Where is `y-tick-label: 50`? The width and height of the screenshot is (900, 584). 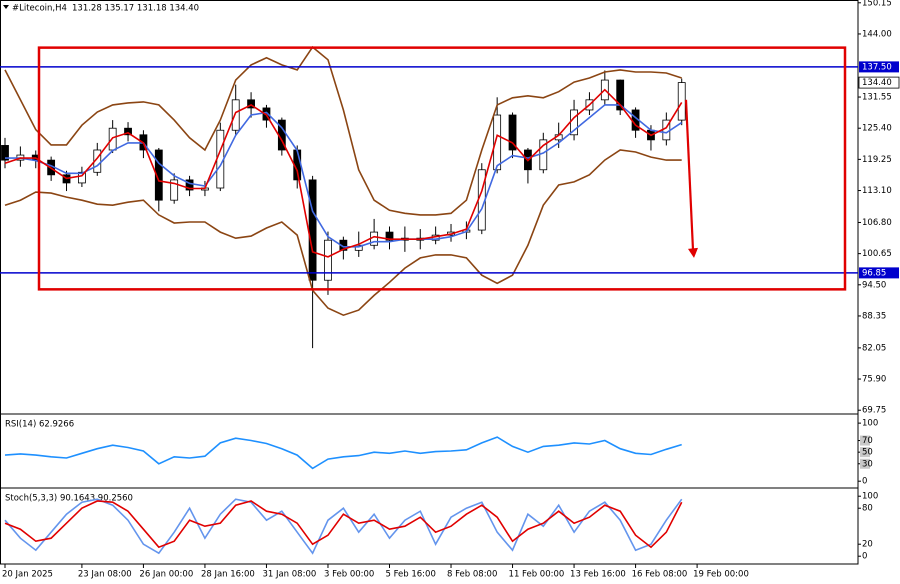
y-tick-label: 50 is located at coordinates (867, 453).